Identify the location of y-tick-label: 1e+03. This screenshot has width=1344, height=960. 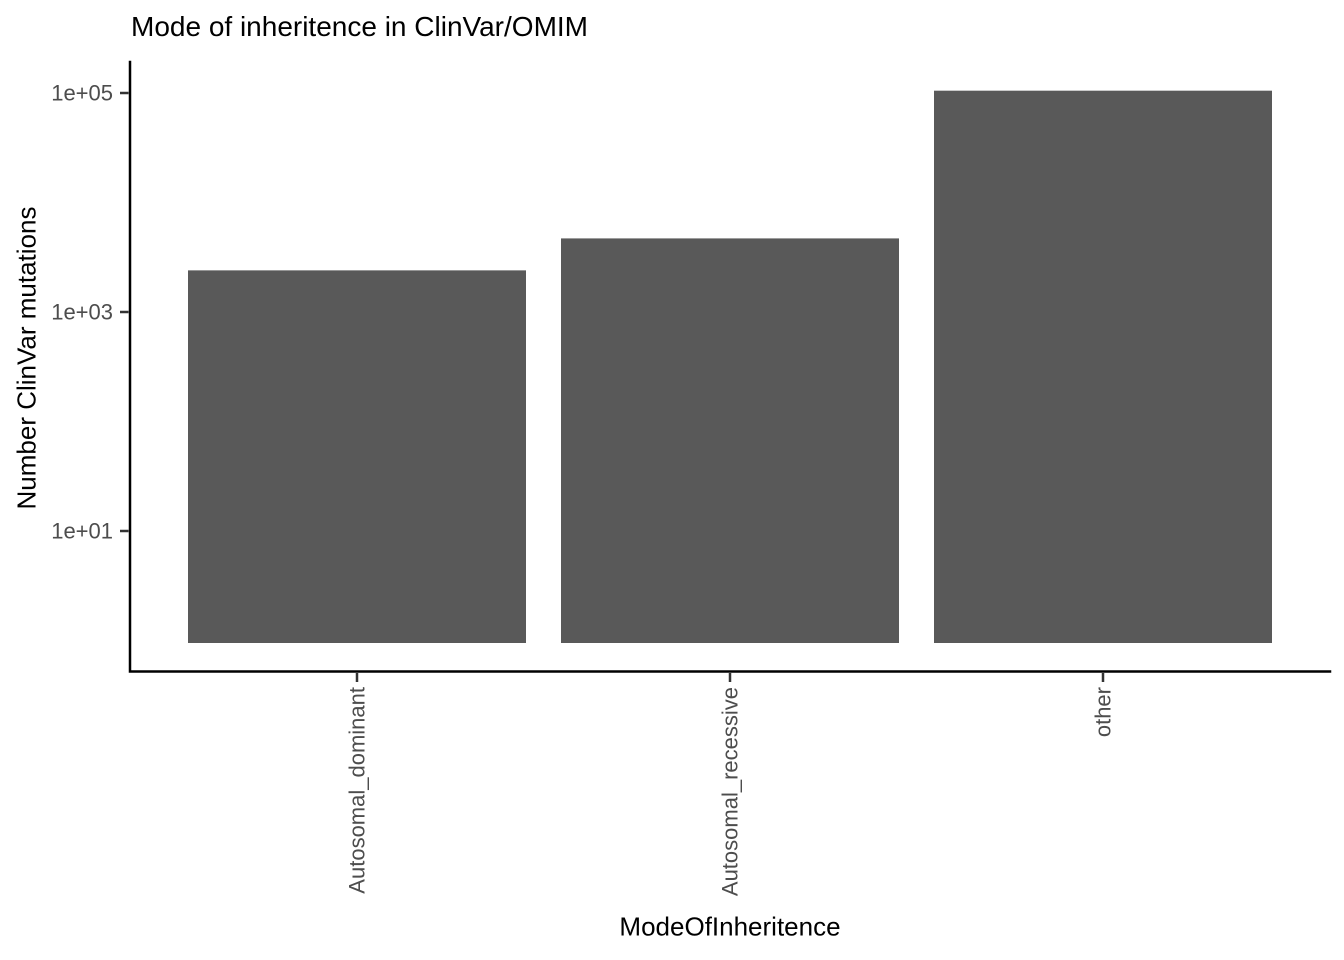
(82, 311).